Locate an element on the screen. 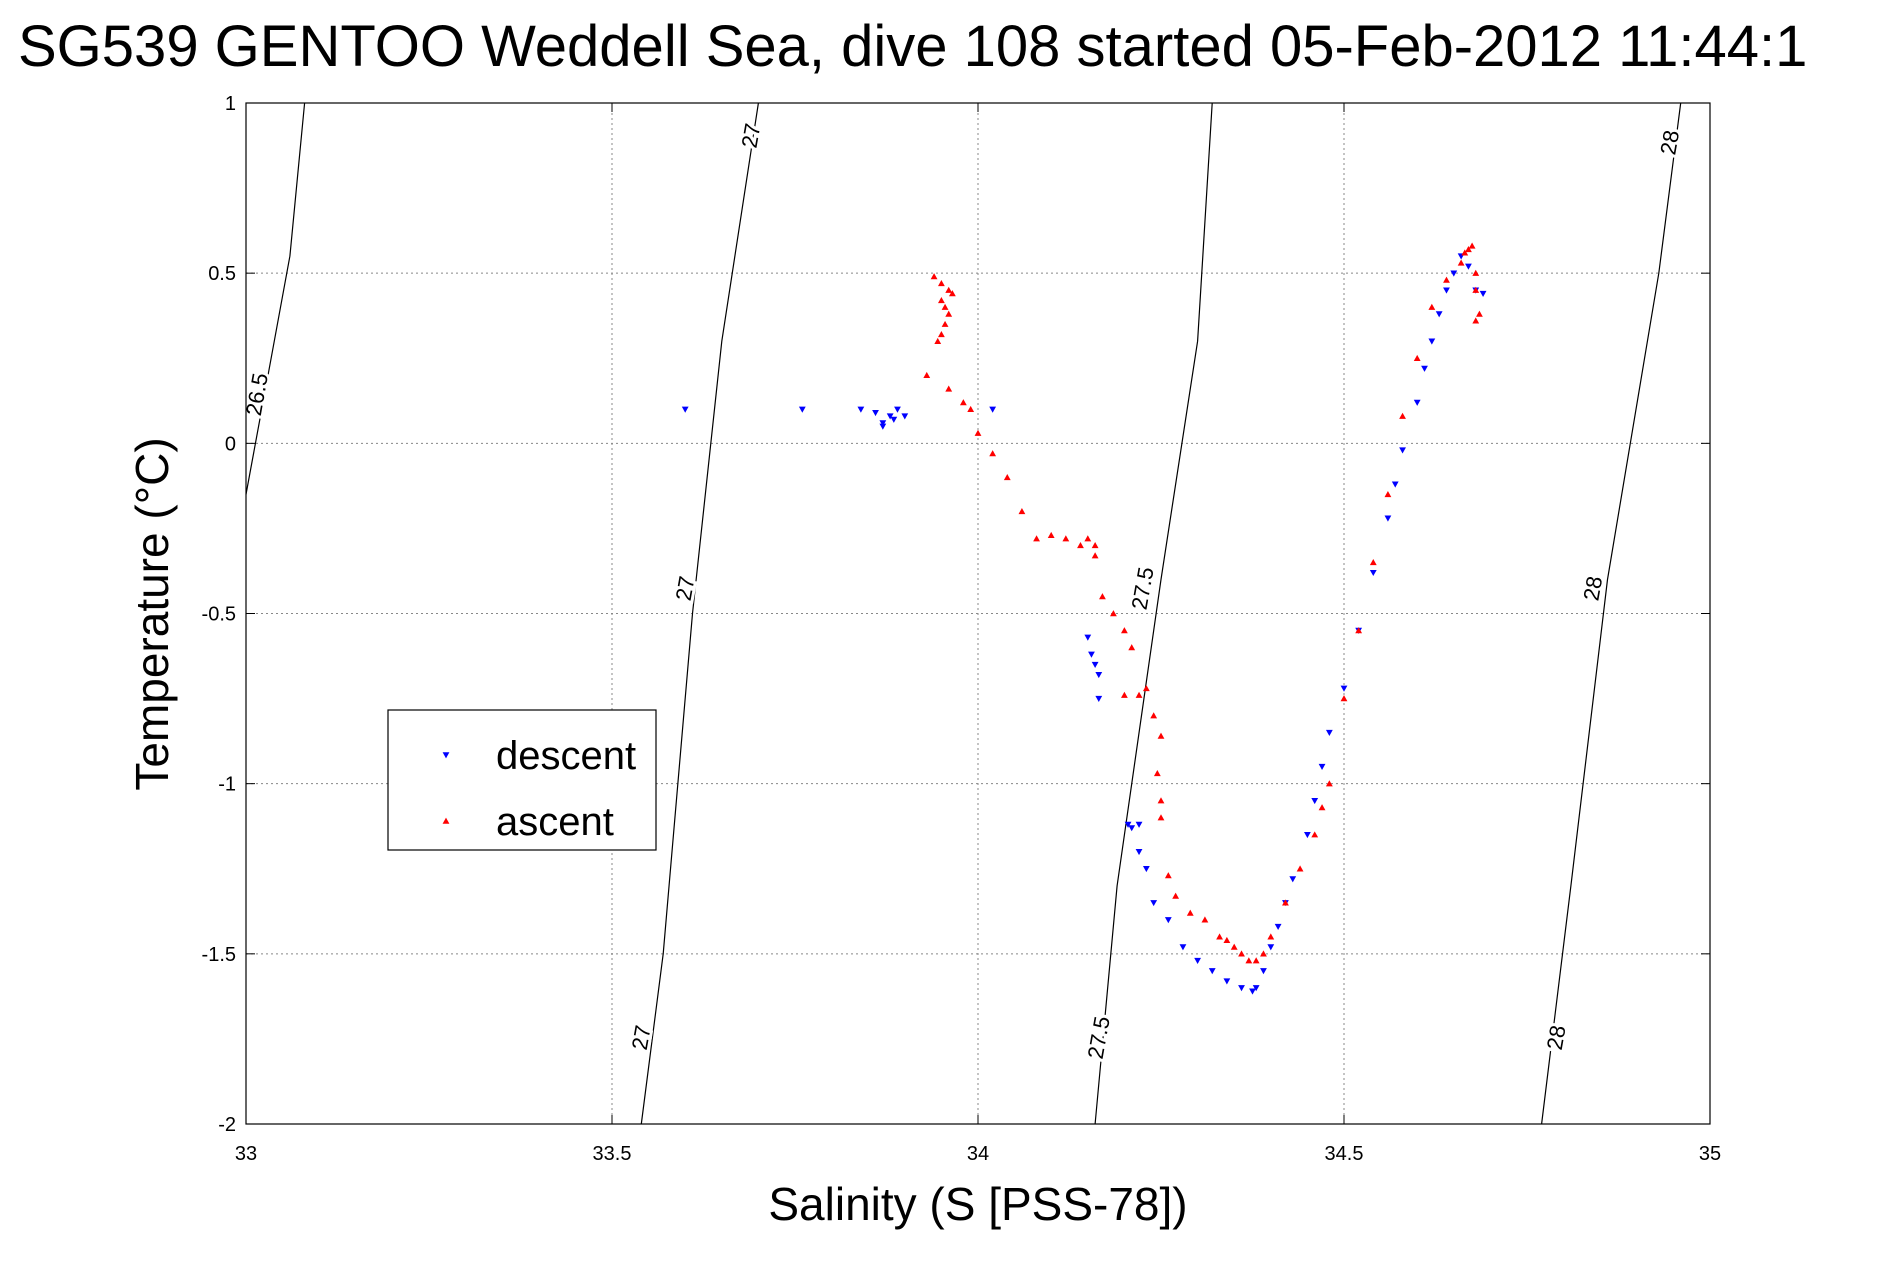  legend: descent ascent is located at coordinates (522, 780).